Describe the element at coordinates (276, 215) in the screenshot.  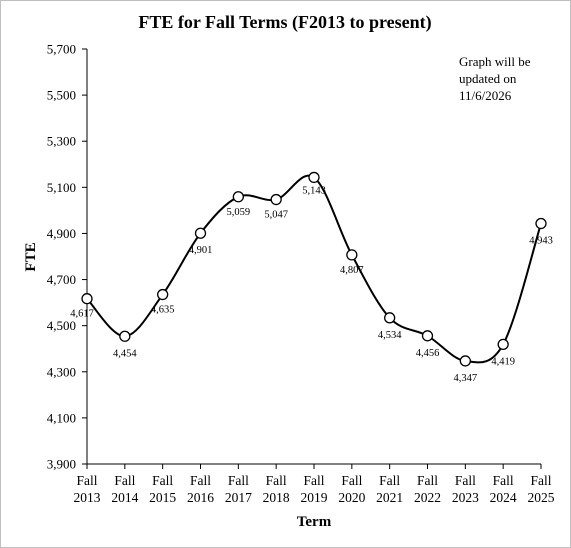
I see `data-label-2018: 5,047` at that location.